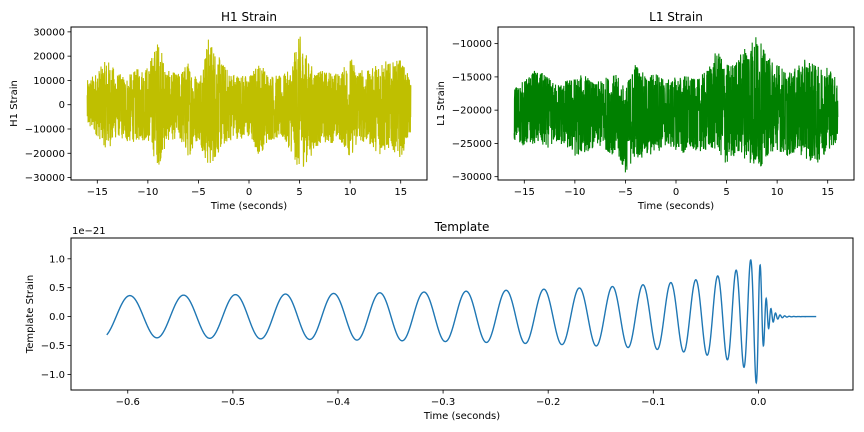 The width and height of the screenshot is (864, 432). Describe the element at coordinates (249, 192) in the screenshot. I see `h1-x-tick-label: 0` at that location.